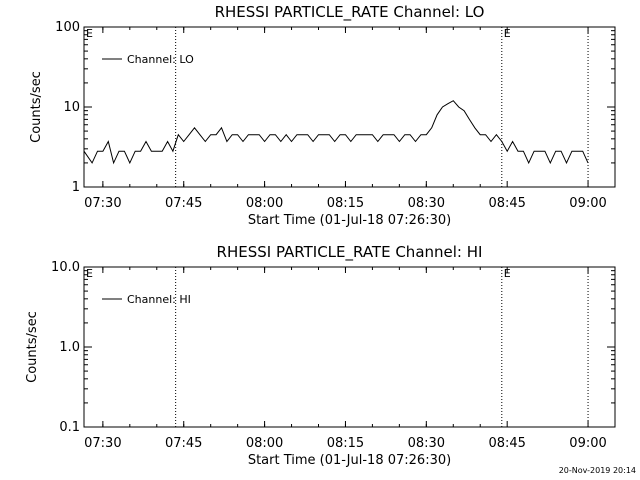 This screenshot has height=480, width=640. Describe the element at coordinates (67, 27) in the screenshot. I see `y-tick-label: 100` at that location.